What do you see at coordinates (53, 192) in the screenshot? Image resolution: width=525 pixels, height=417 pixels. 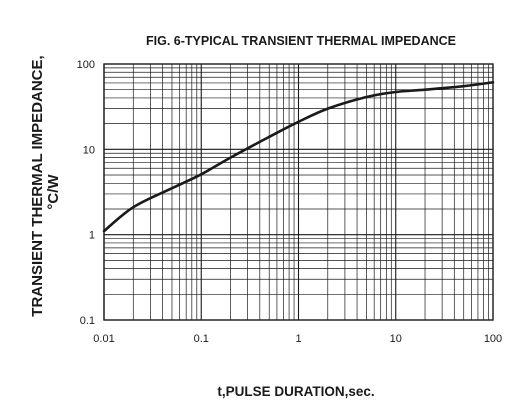 I see `y-axis-label-line2: °C/W` at bounding box center [53, 192].